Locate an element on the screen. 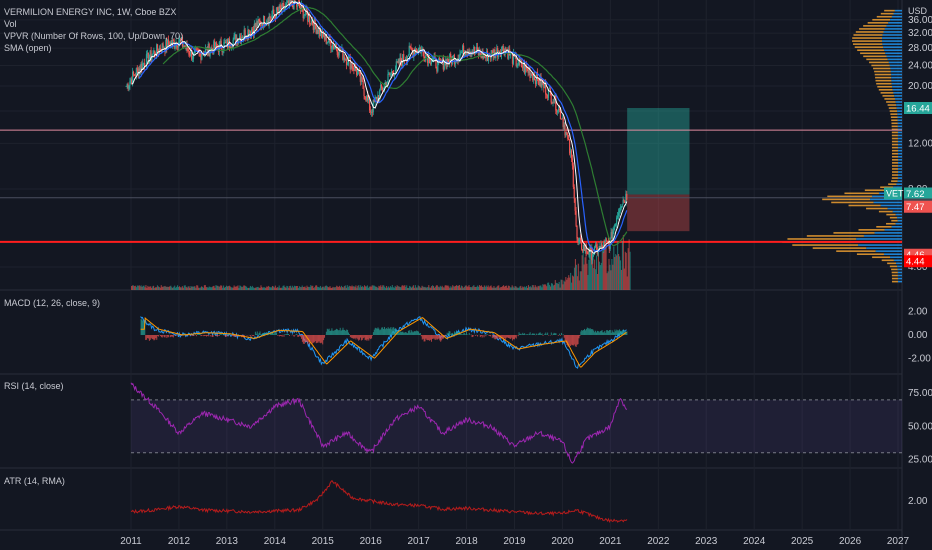 The width and height of the screenshot is (932, 550). price-tick-label: 20.00 is located at coordinates (920, 86).